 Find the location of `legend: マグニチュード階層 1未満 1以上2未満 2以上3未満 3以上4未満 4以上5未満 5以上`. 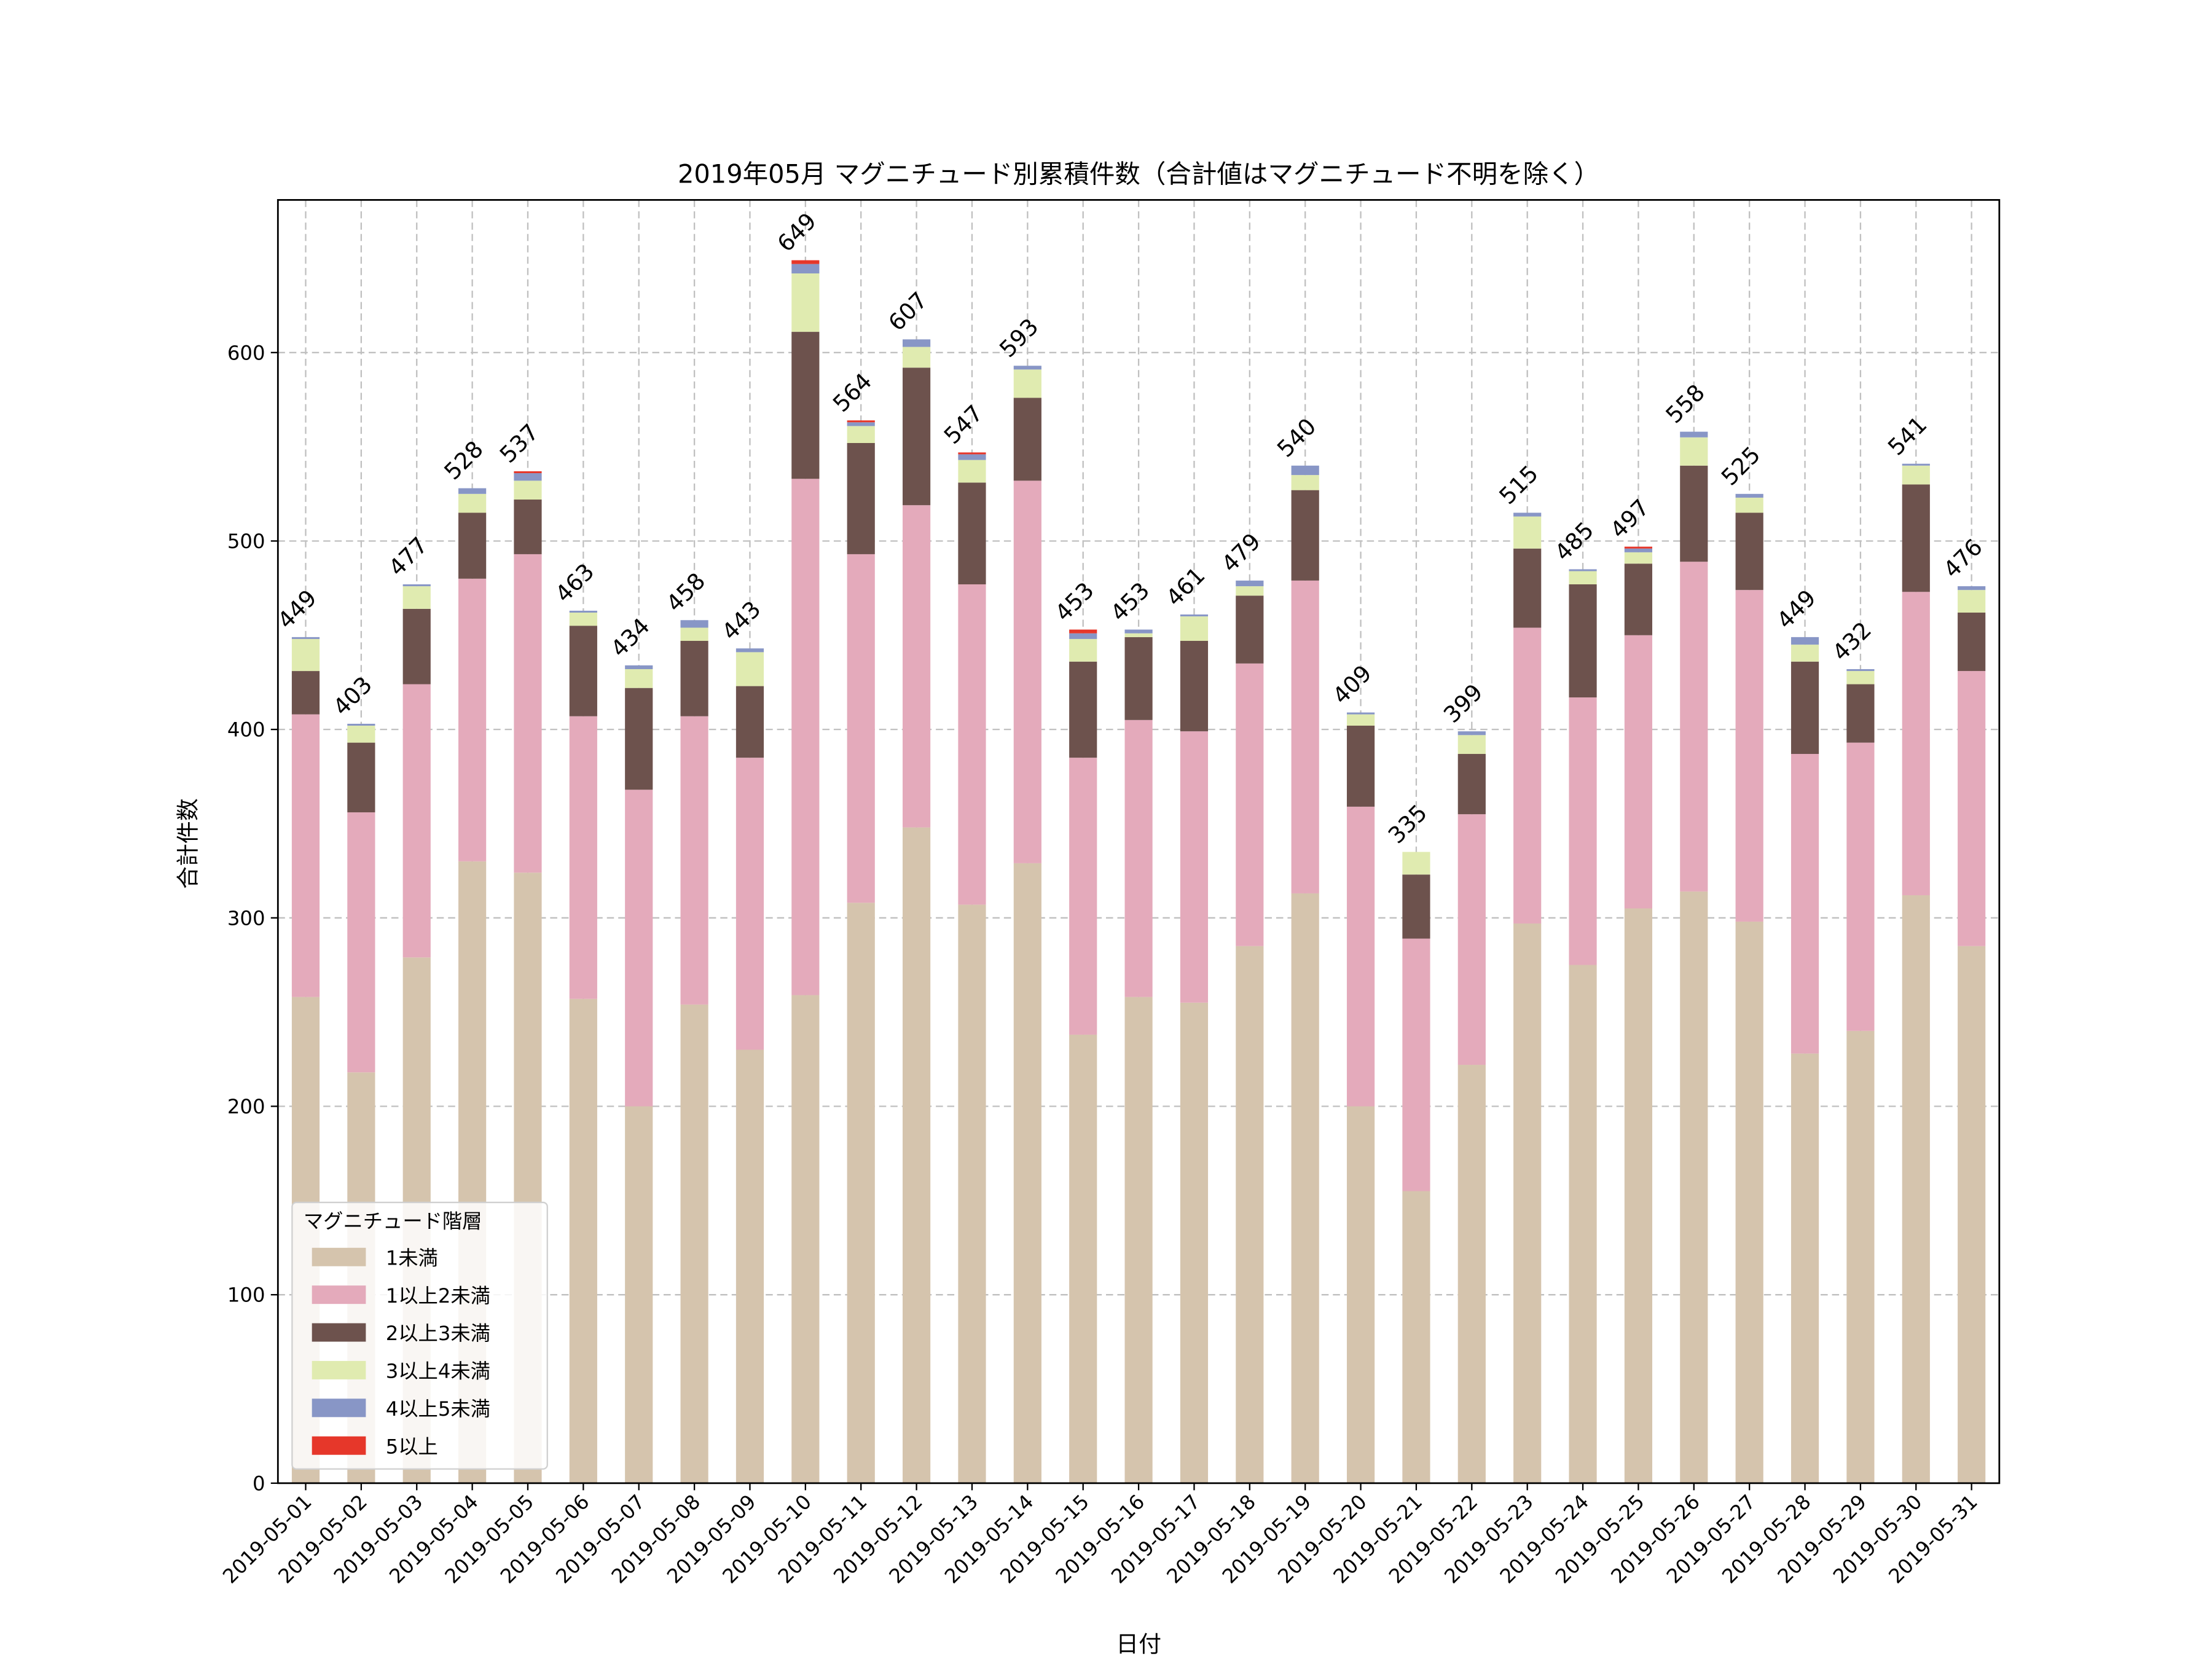

legend: マグニチュード階層 1未満 1以上2未満 2以上3未満 3以上4未満 4以上5未満 5以上 is located at coordinates (419, 1335).